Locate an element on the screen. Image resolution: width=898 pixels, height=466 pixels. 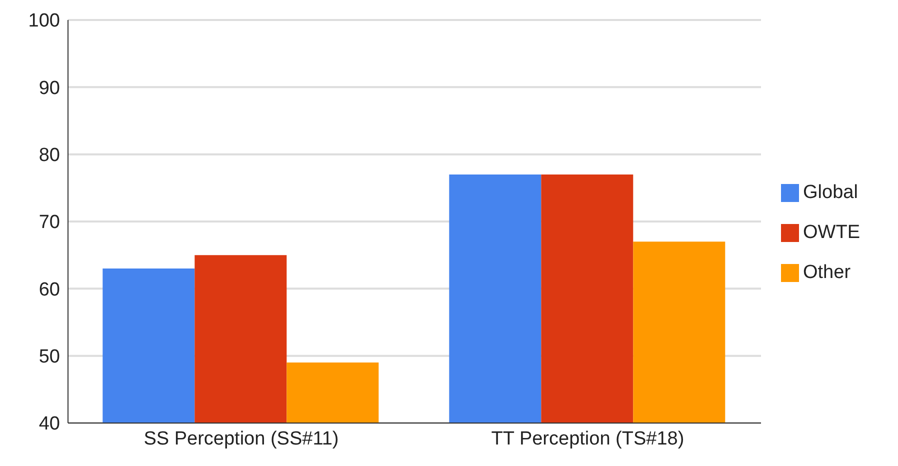
x-tick-label: SS Perception (SS#11) is located at coordinates (241, 439).